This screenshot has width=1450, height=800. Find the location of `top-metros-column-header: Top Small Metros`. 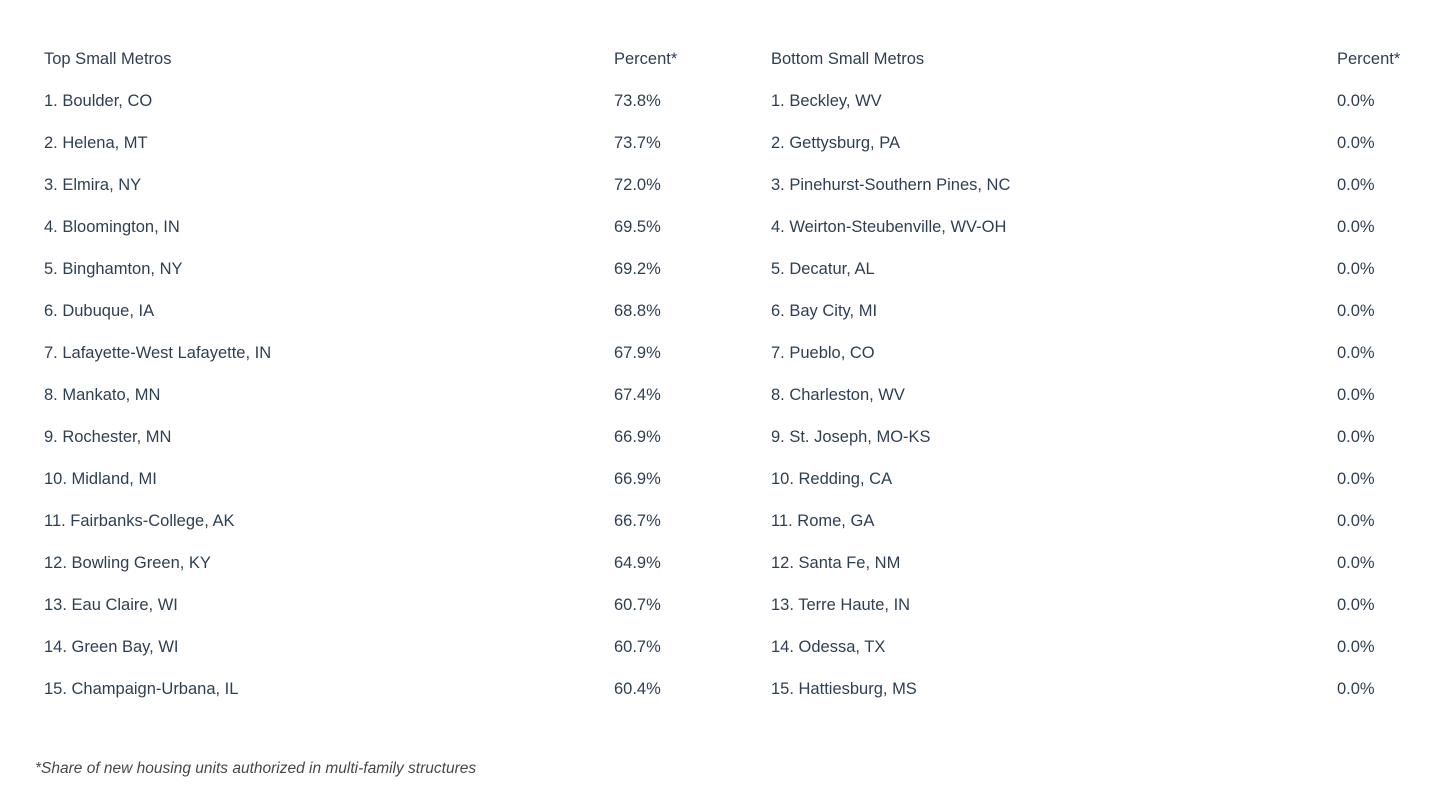

top-metros-column-header: Top Small Metros is located at coordinates (108, 58).